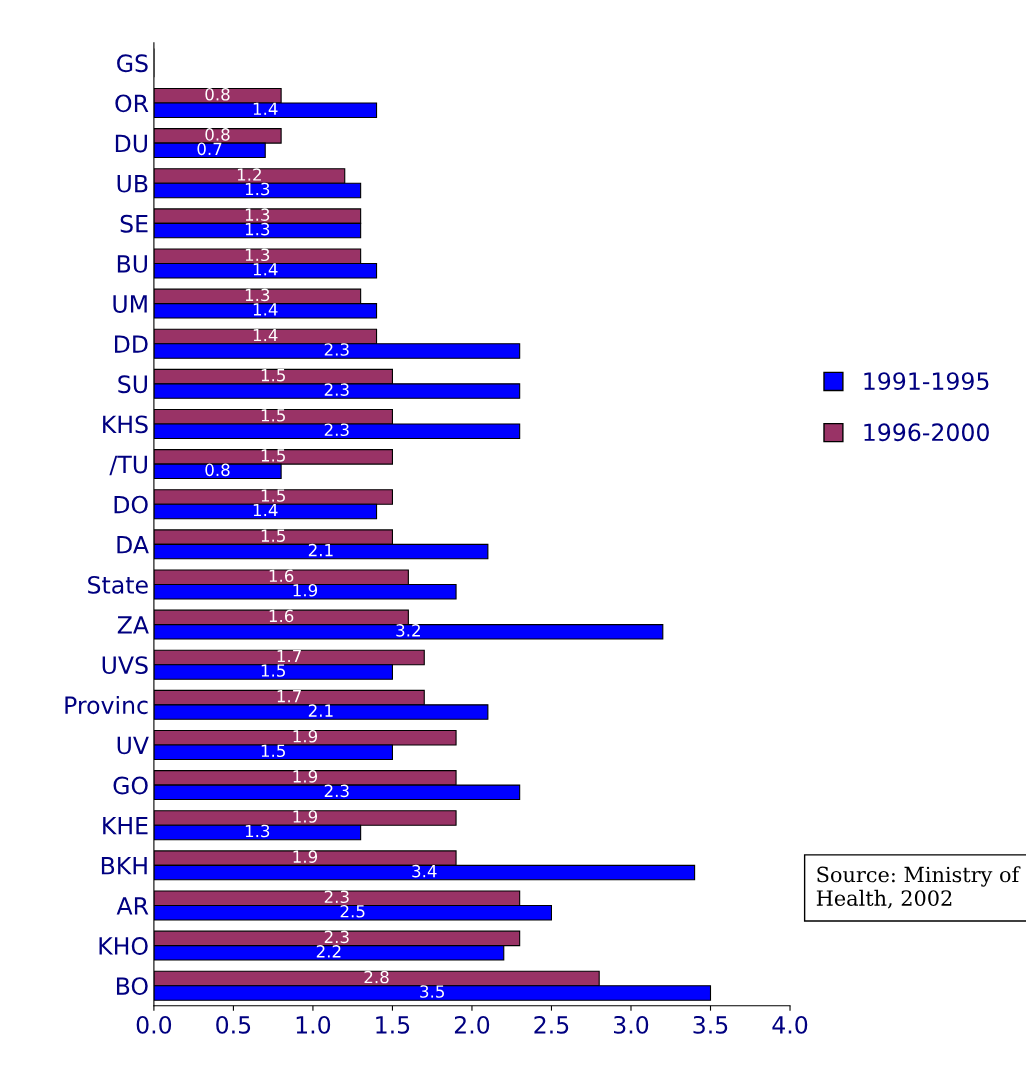  Describe the element at coordinates (134, 223) in the screenshot. I see `y-tick-label: SE` at that location.